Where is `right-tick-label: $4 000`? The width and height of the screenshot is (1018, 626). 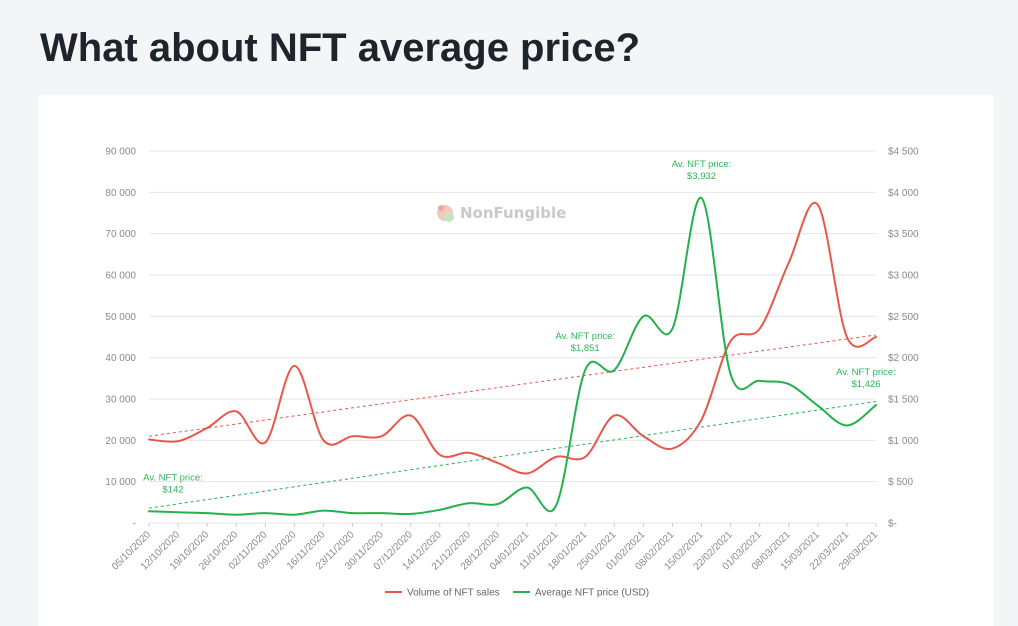
right-tick-label: $4 000 is located at coordinates (903, 193).